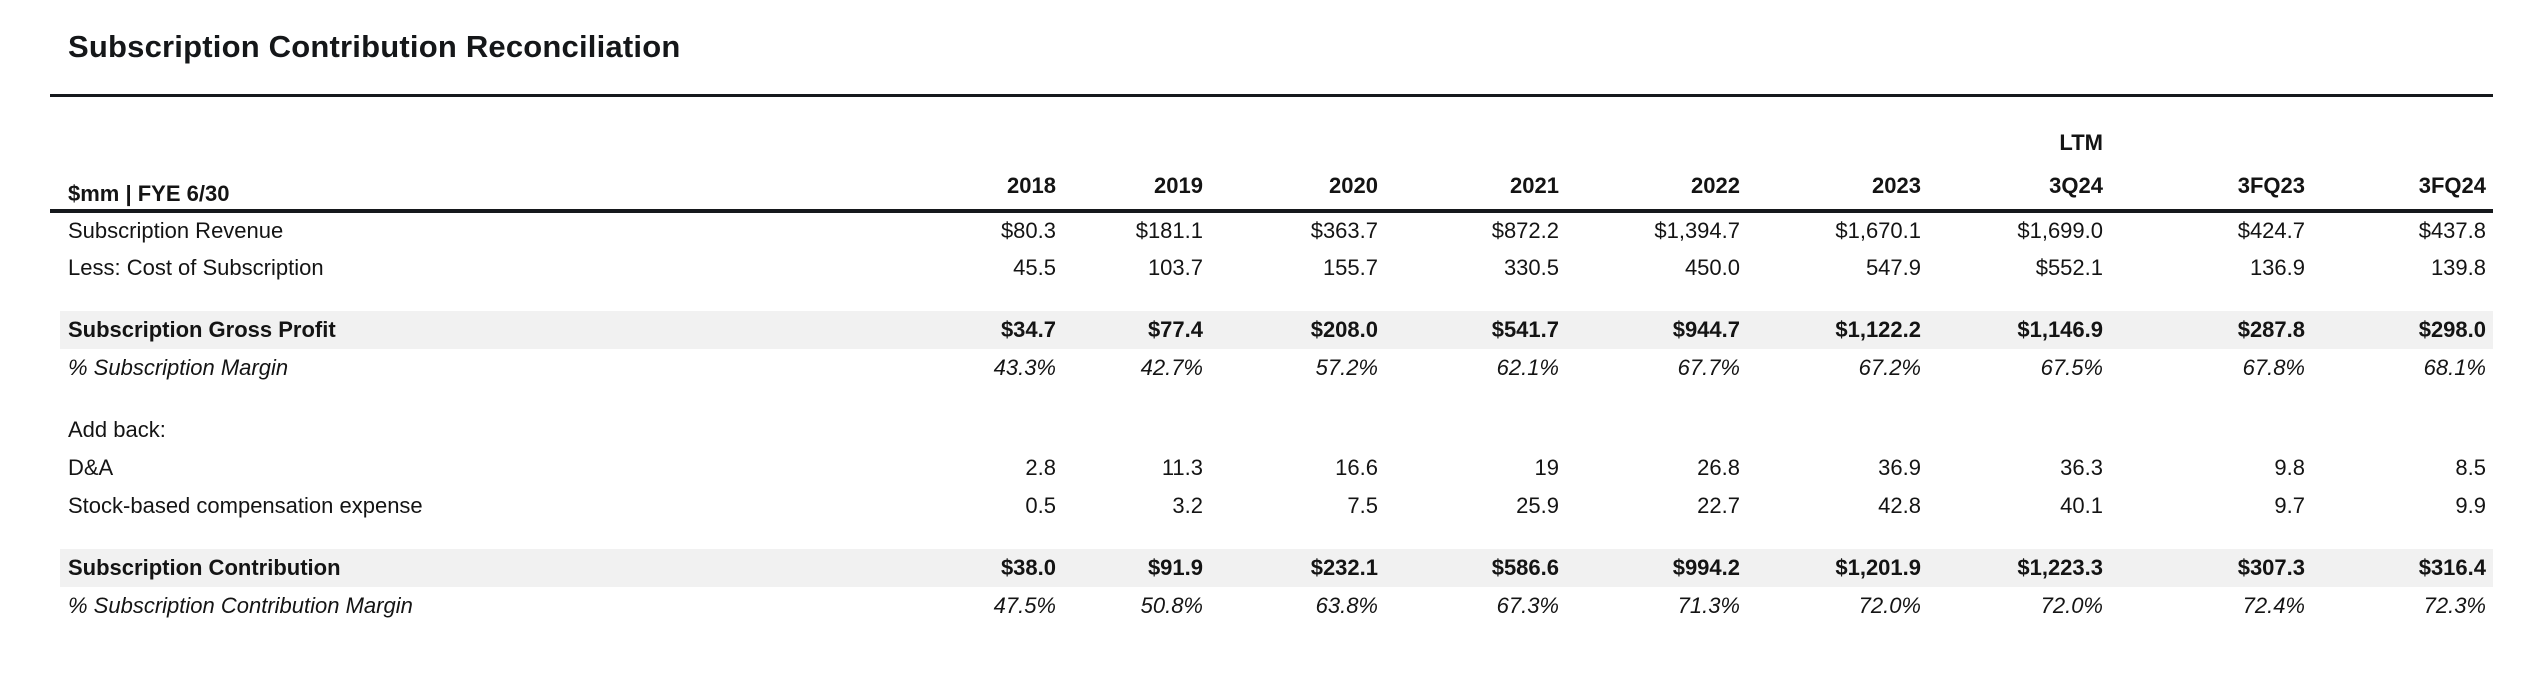  Describe the element at coordinates (1896, 185) in the screenshot. I see `column-header-label: 2023` at that location.